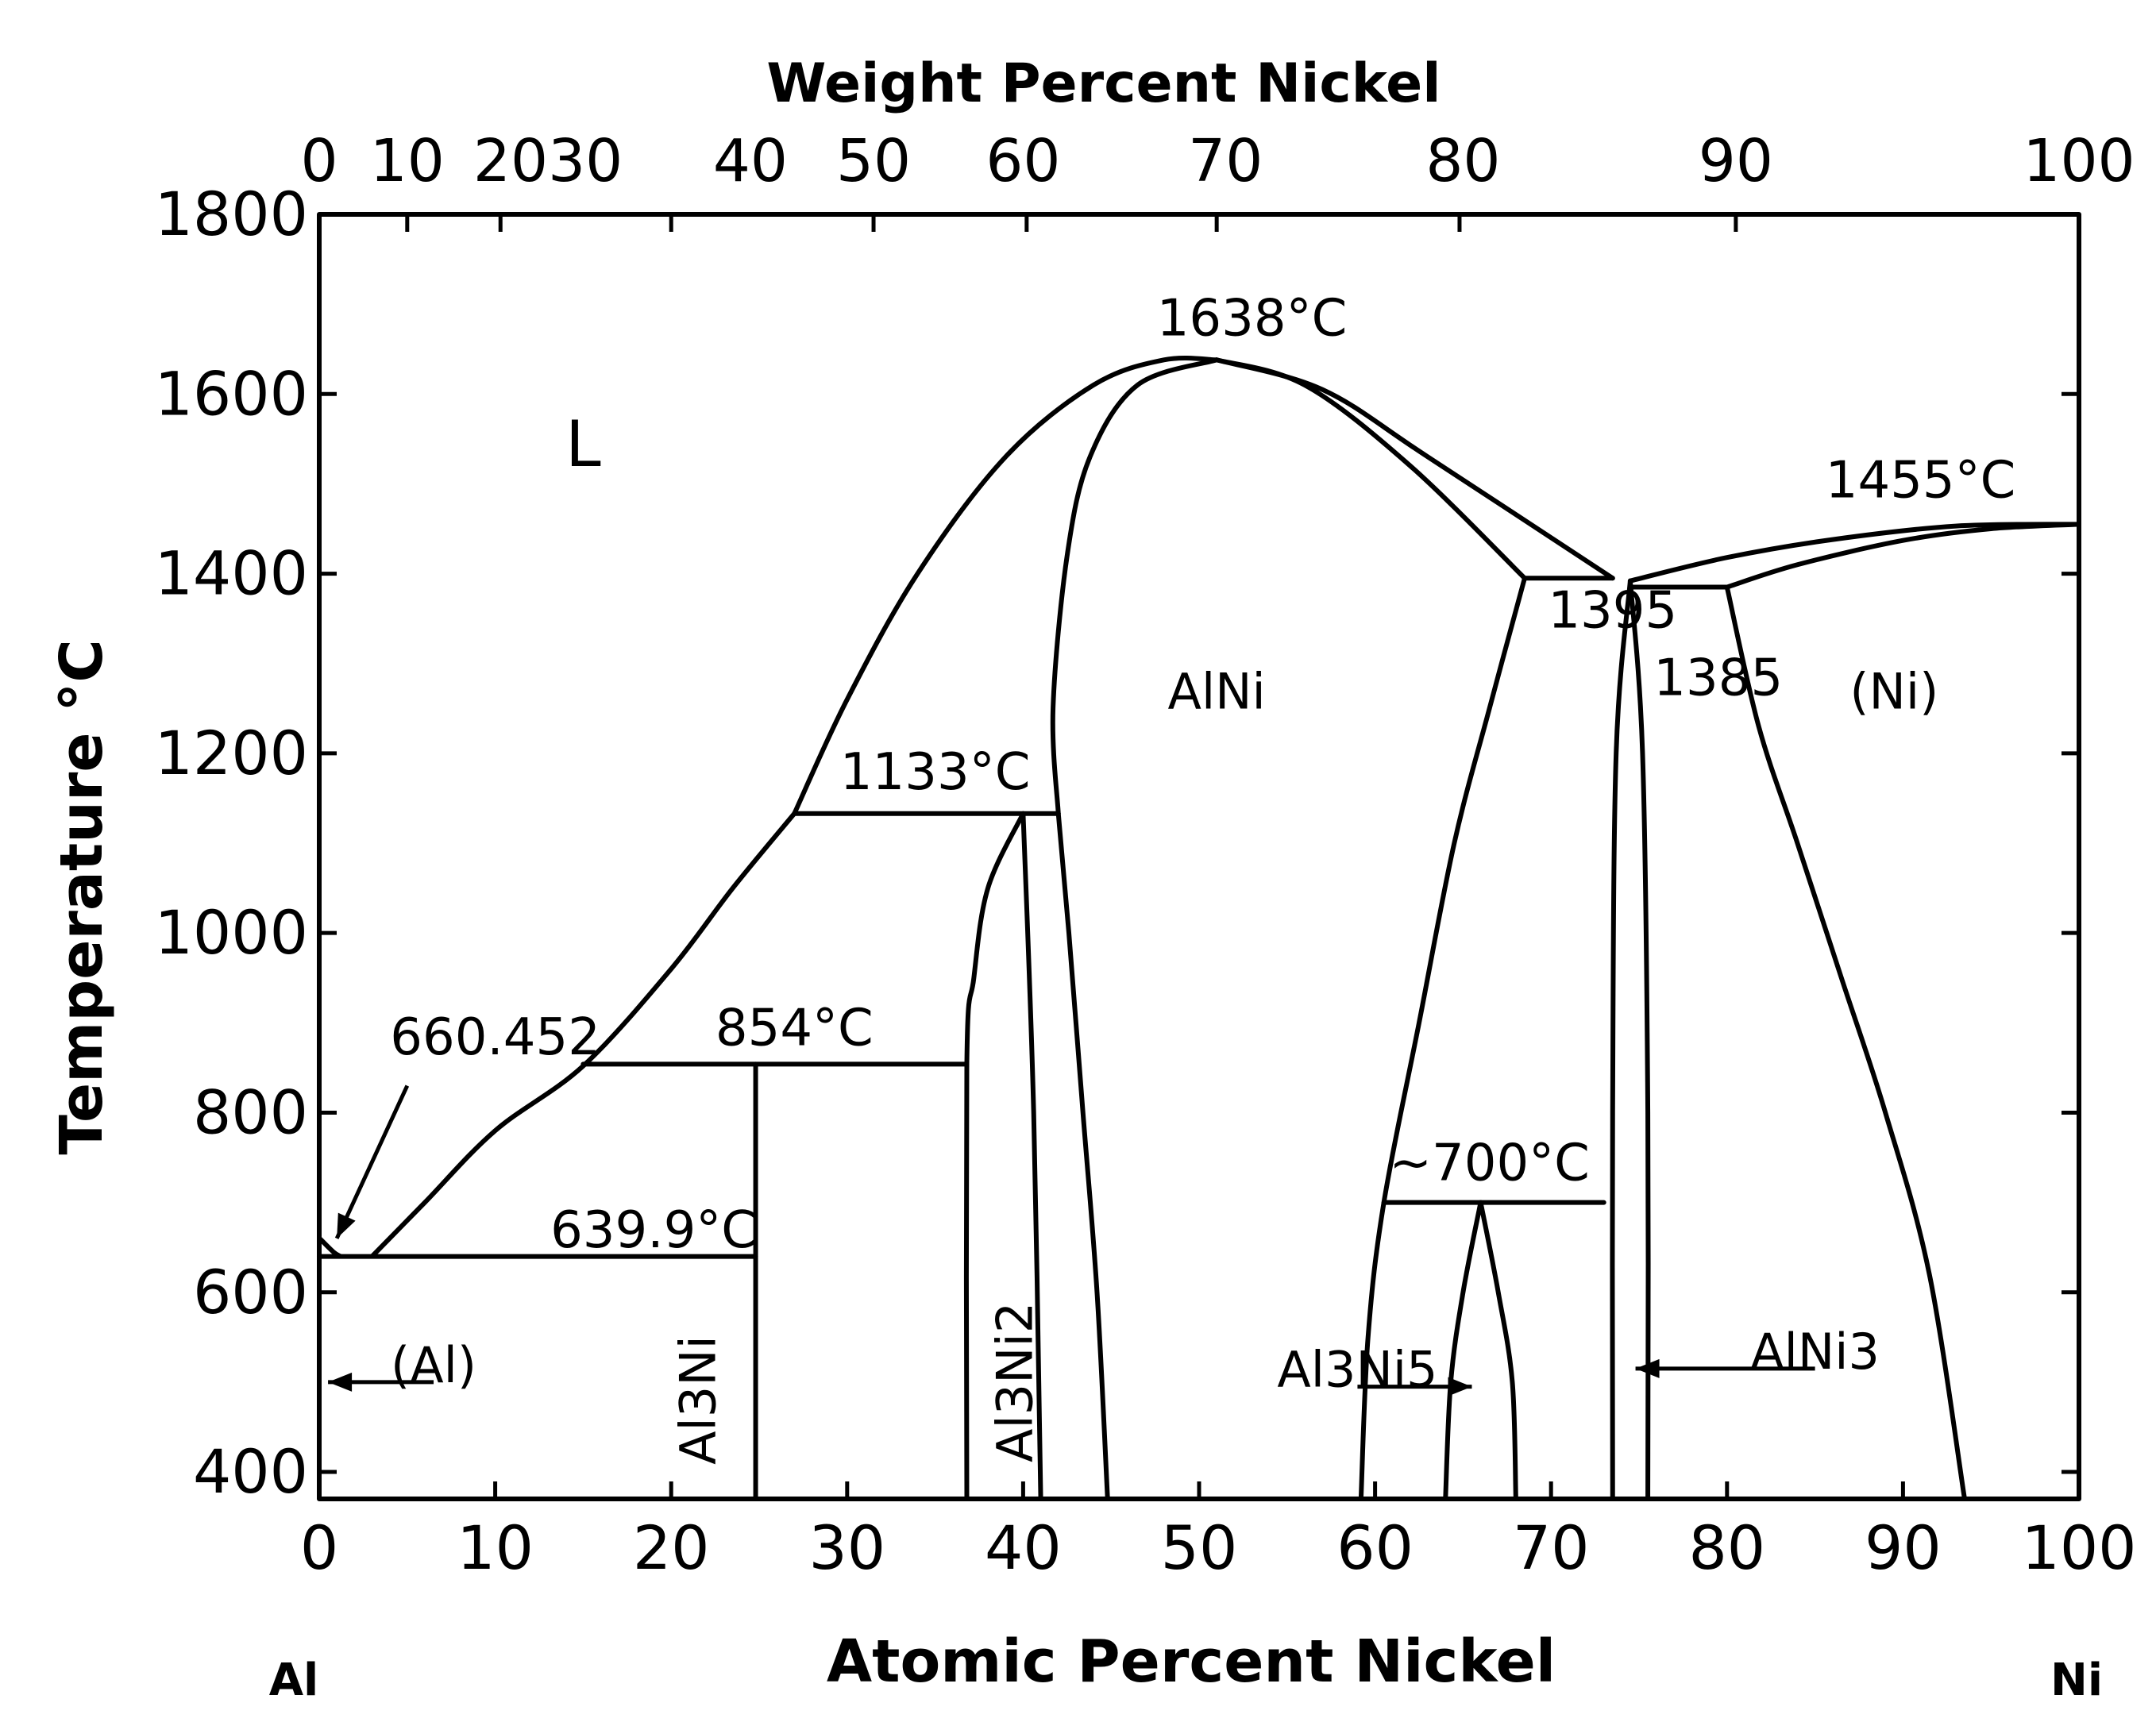  Describe the element at coordinates (1622, 1039) in the screenshot. I see `phase-boundary-alni3-left` at that location.